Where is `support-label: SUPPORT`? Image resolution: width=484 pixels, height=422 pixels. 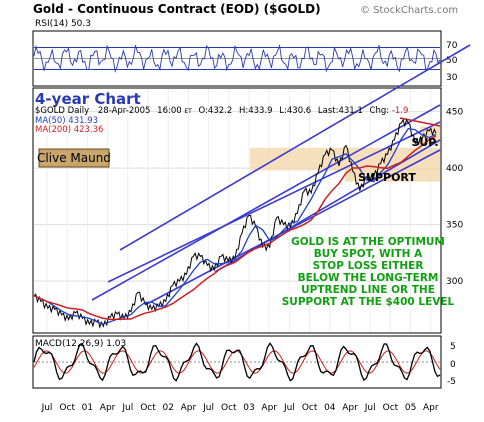
support-label: SUPPORT is located at coordinates (387, 177).